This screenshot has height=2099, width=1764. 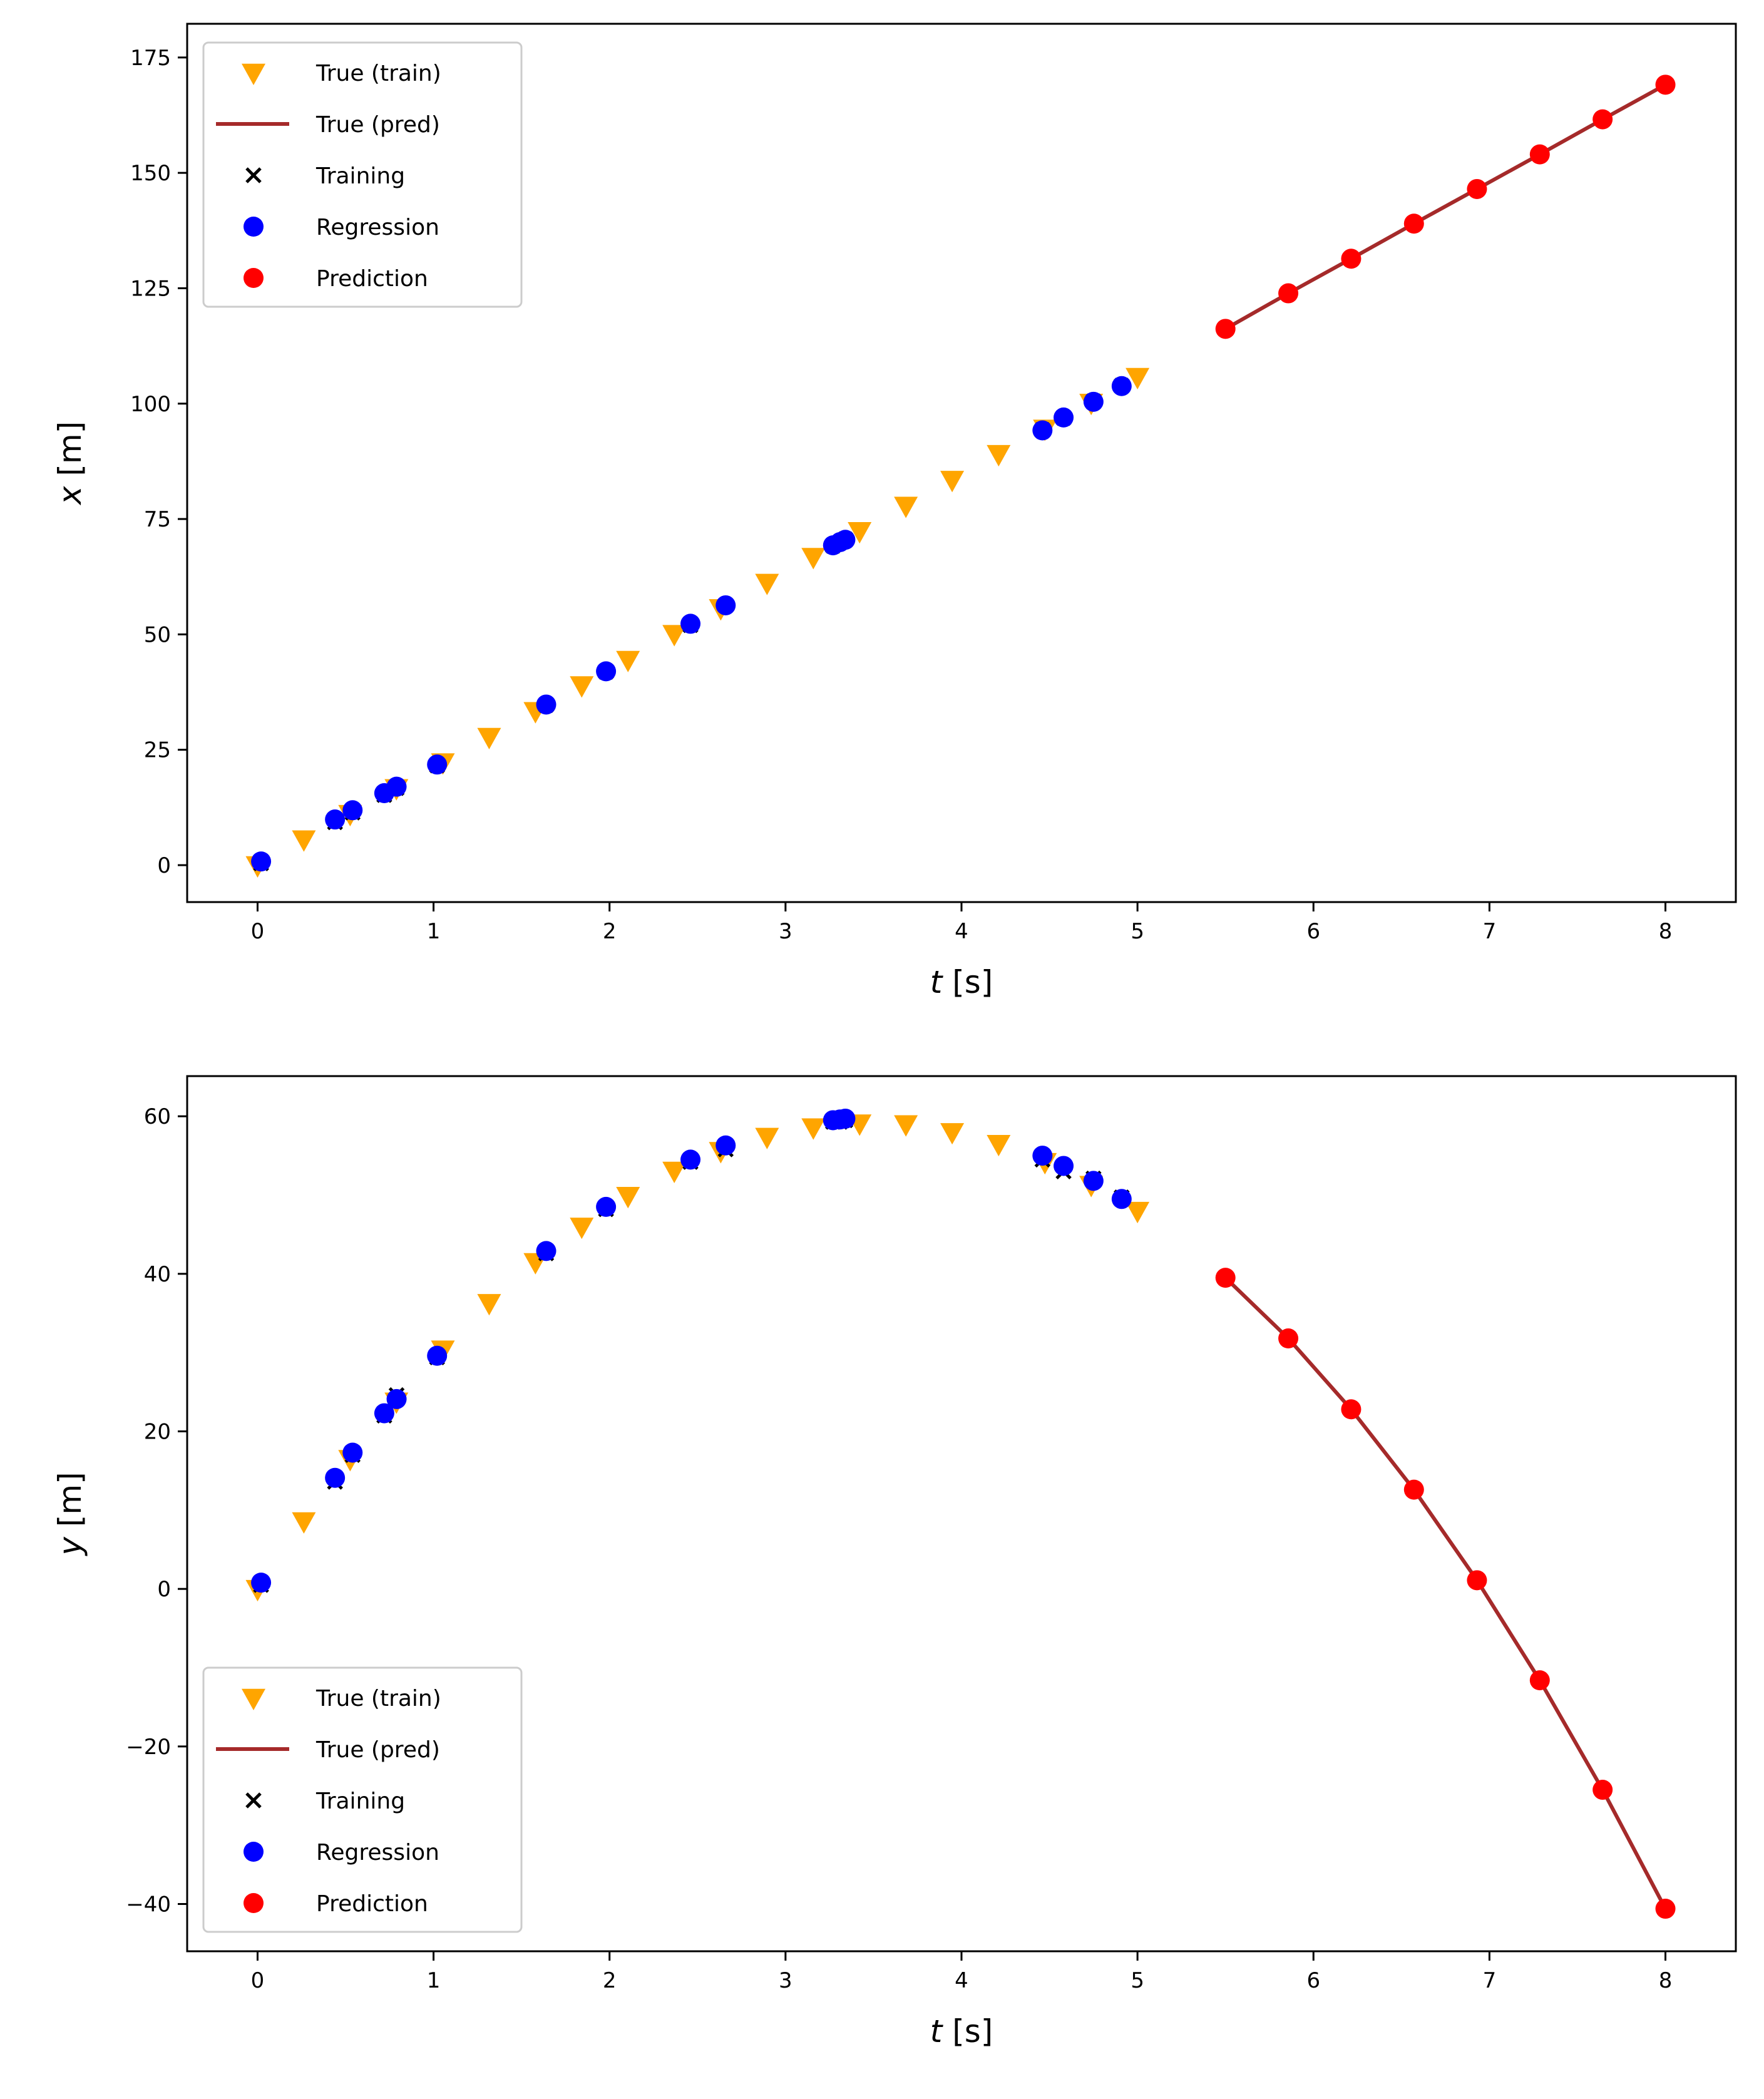 What do you see at coordinates (937, 2032) in the screenshot?
I see `x-axis-label-var: t` at bounding box center [937, 2032].